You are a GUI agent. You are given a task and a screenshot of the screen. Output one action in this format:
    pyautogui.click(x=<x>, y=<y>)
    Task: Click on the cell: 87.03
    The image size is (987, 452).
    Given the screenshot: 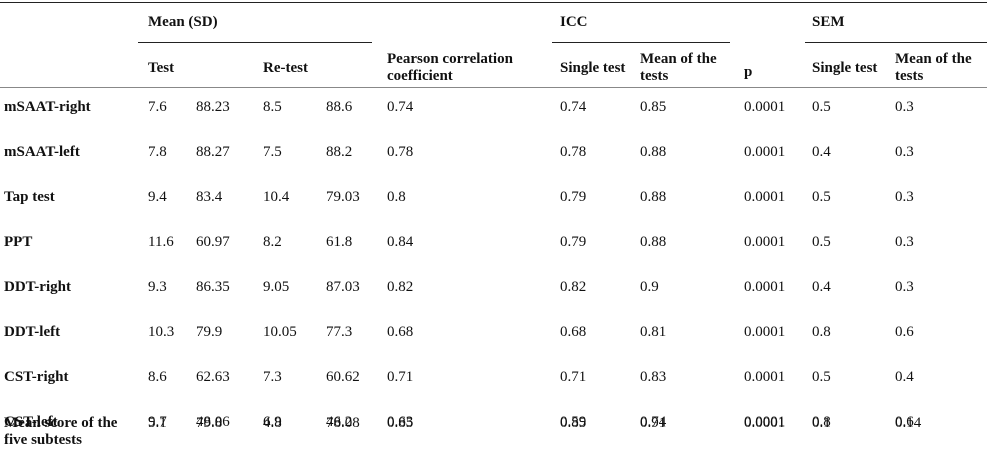 What is the action you would take?
    pyautogui.click(x=343, y=286)
    